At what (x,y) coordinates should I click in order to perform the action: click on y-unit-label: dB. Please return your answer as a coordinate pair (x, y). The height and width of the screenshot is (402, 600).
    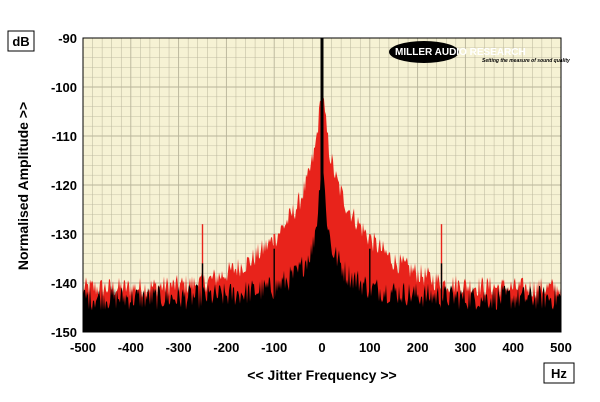
    Looking at the image, I should click on (20, 41).